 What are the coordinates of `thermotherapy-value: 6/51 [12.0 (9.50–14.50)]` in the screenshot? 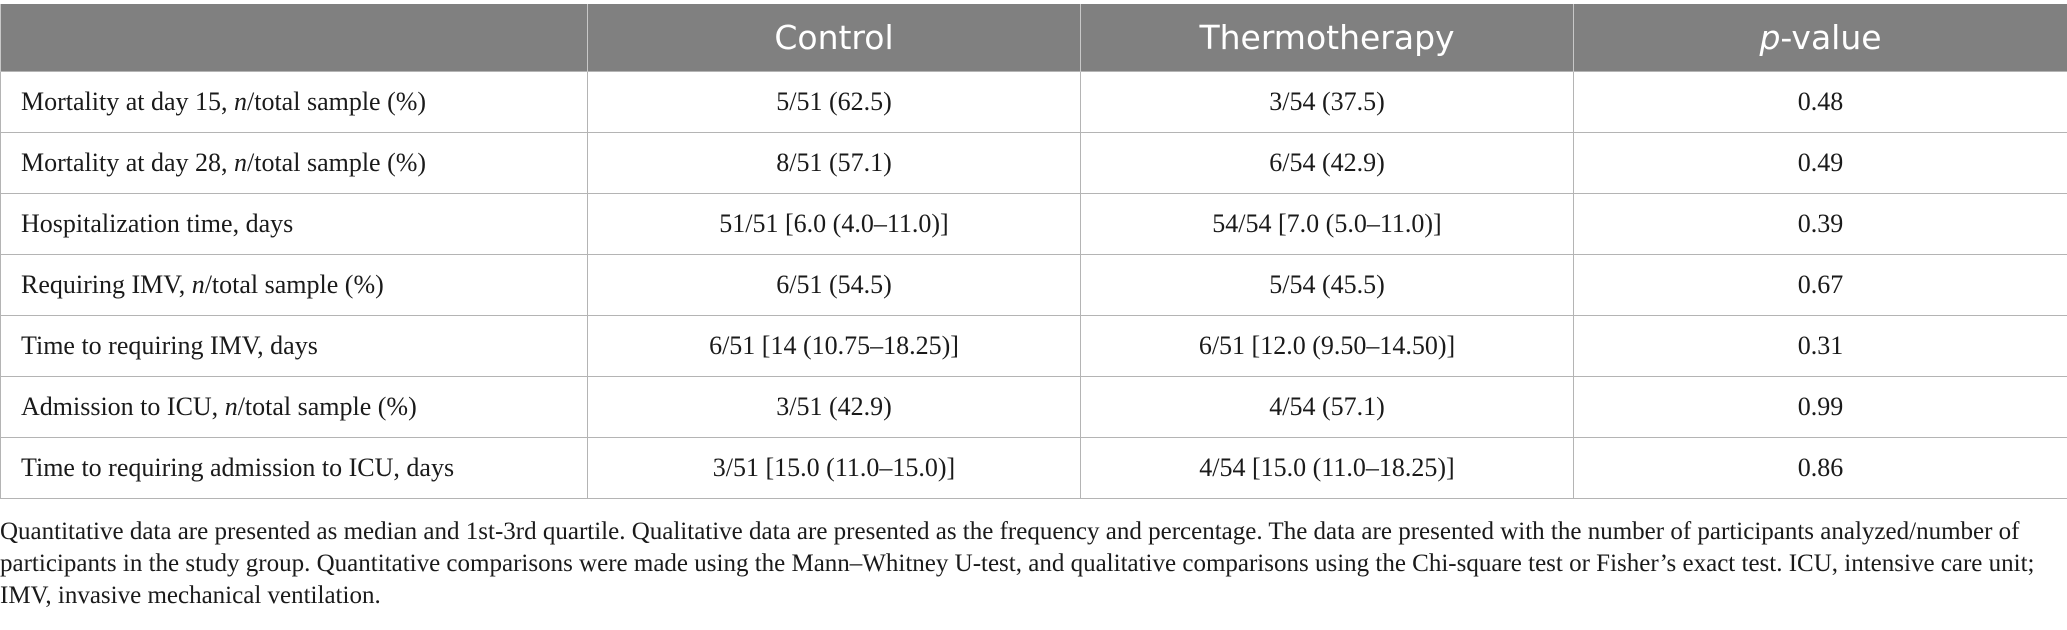 It's located at (1327, 346).